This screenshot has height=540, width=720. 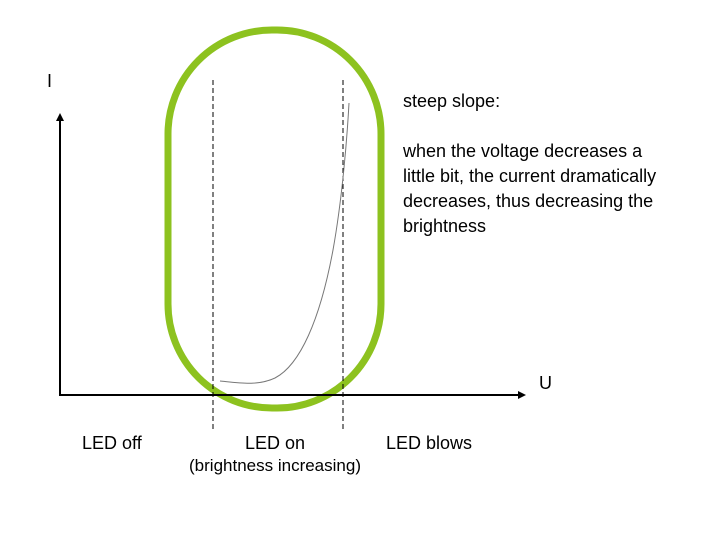 I want to click on x-axis-label: U, so click(x=545, y=383).